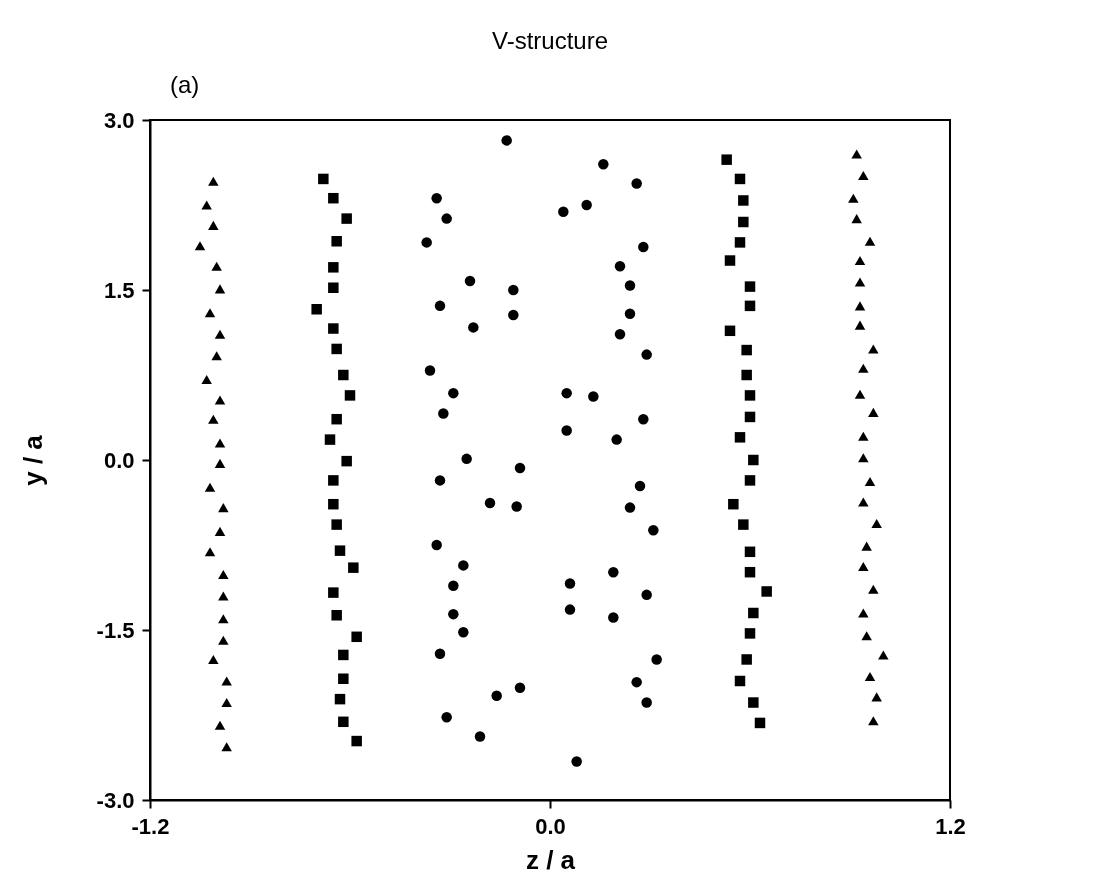 Image resolution: width=1110 pixels, height=885 pixels. What do you see at coordinates (115, 800) in the screenshot?
I see `y-tick-label: -3.0` at bounding box center [115, 800].